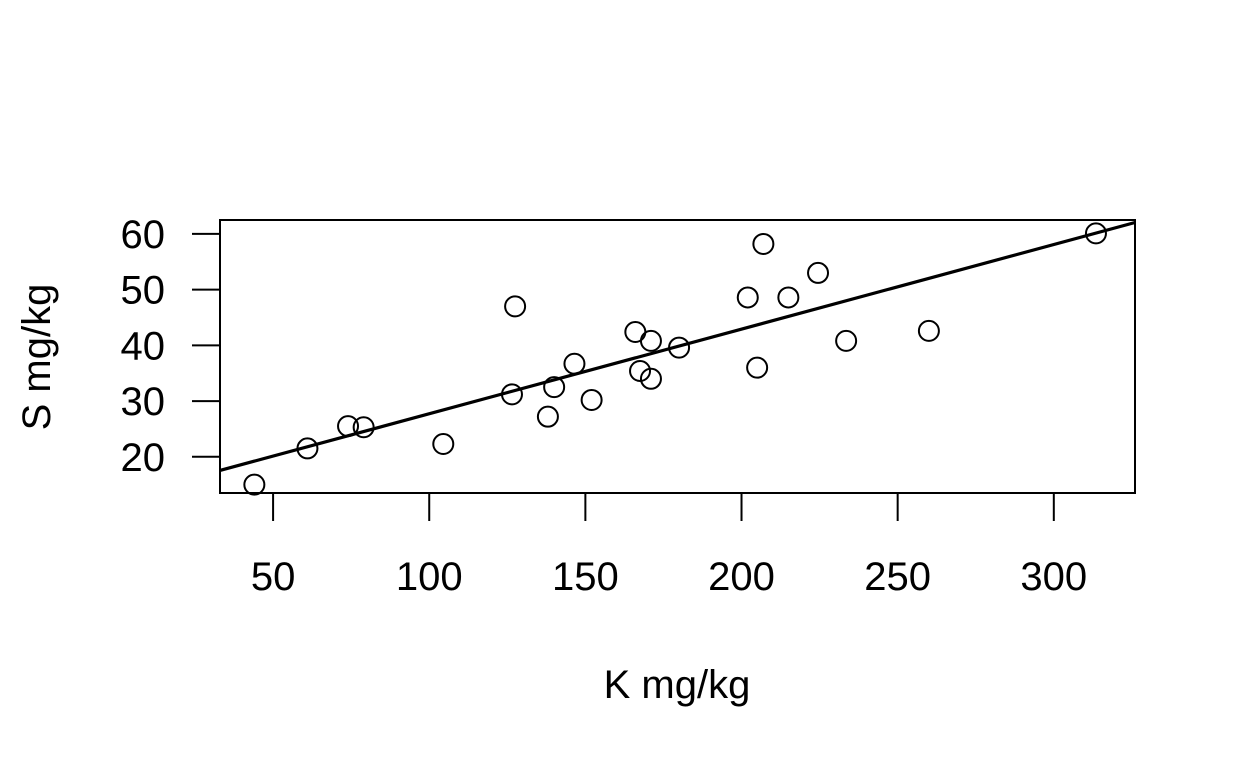 This screenshot has width=1248, height=768. What do you see at coordinates (143, 235) in the screenshot?
I see `y-tick-label: 60` at bounding box center [143, 235].